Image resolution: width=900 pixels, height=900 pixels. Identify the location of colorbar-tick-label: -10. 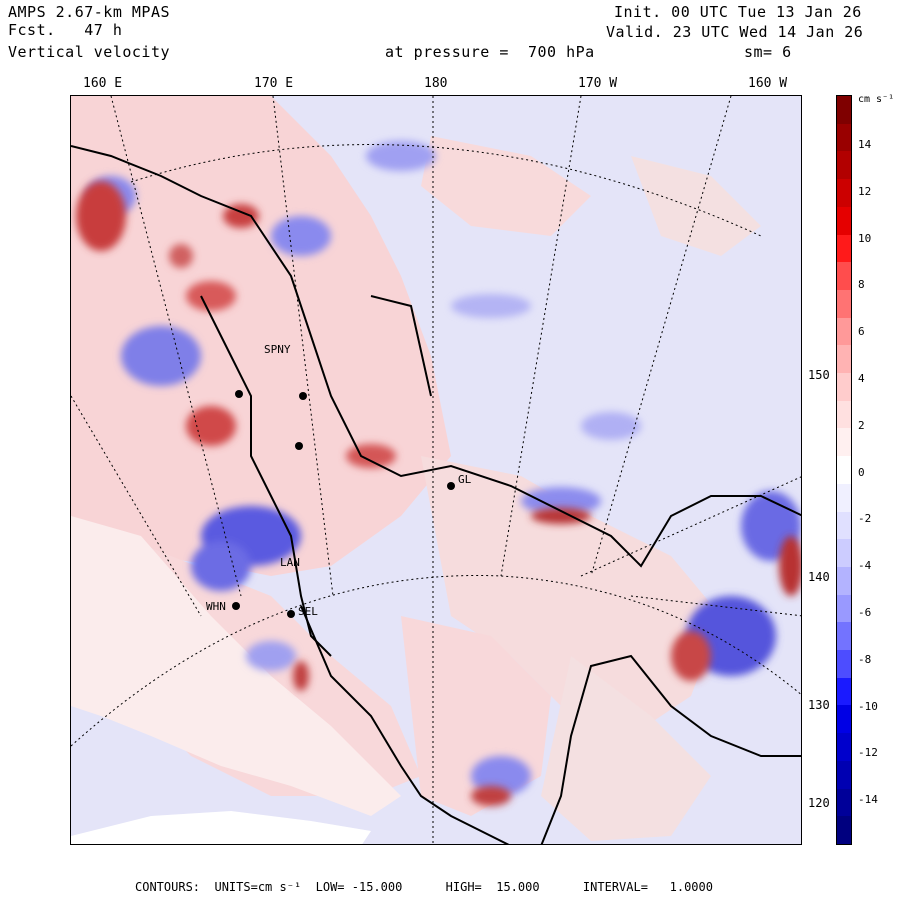
(868, 706).